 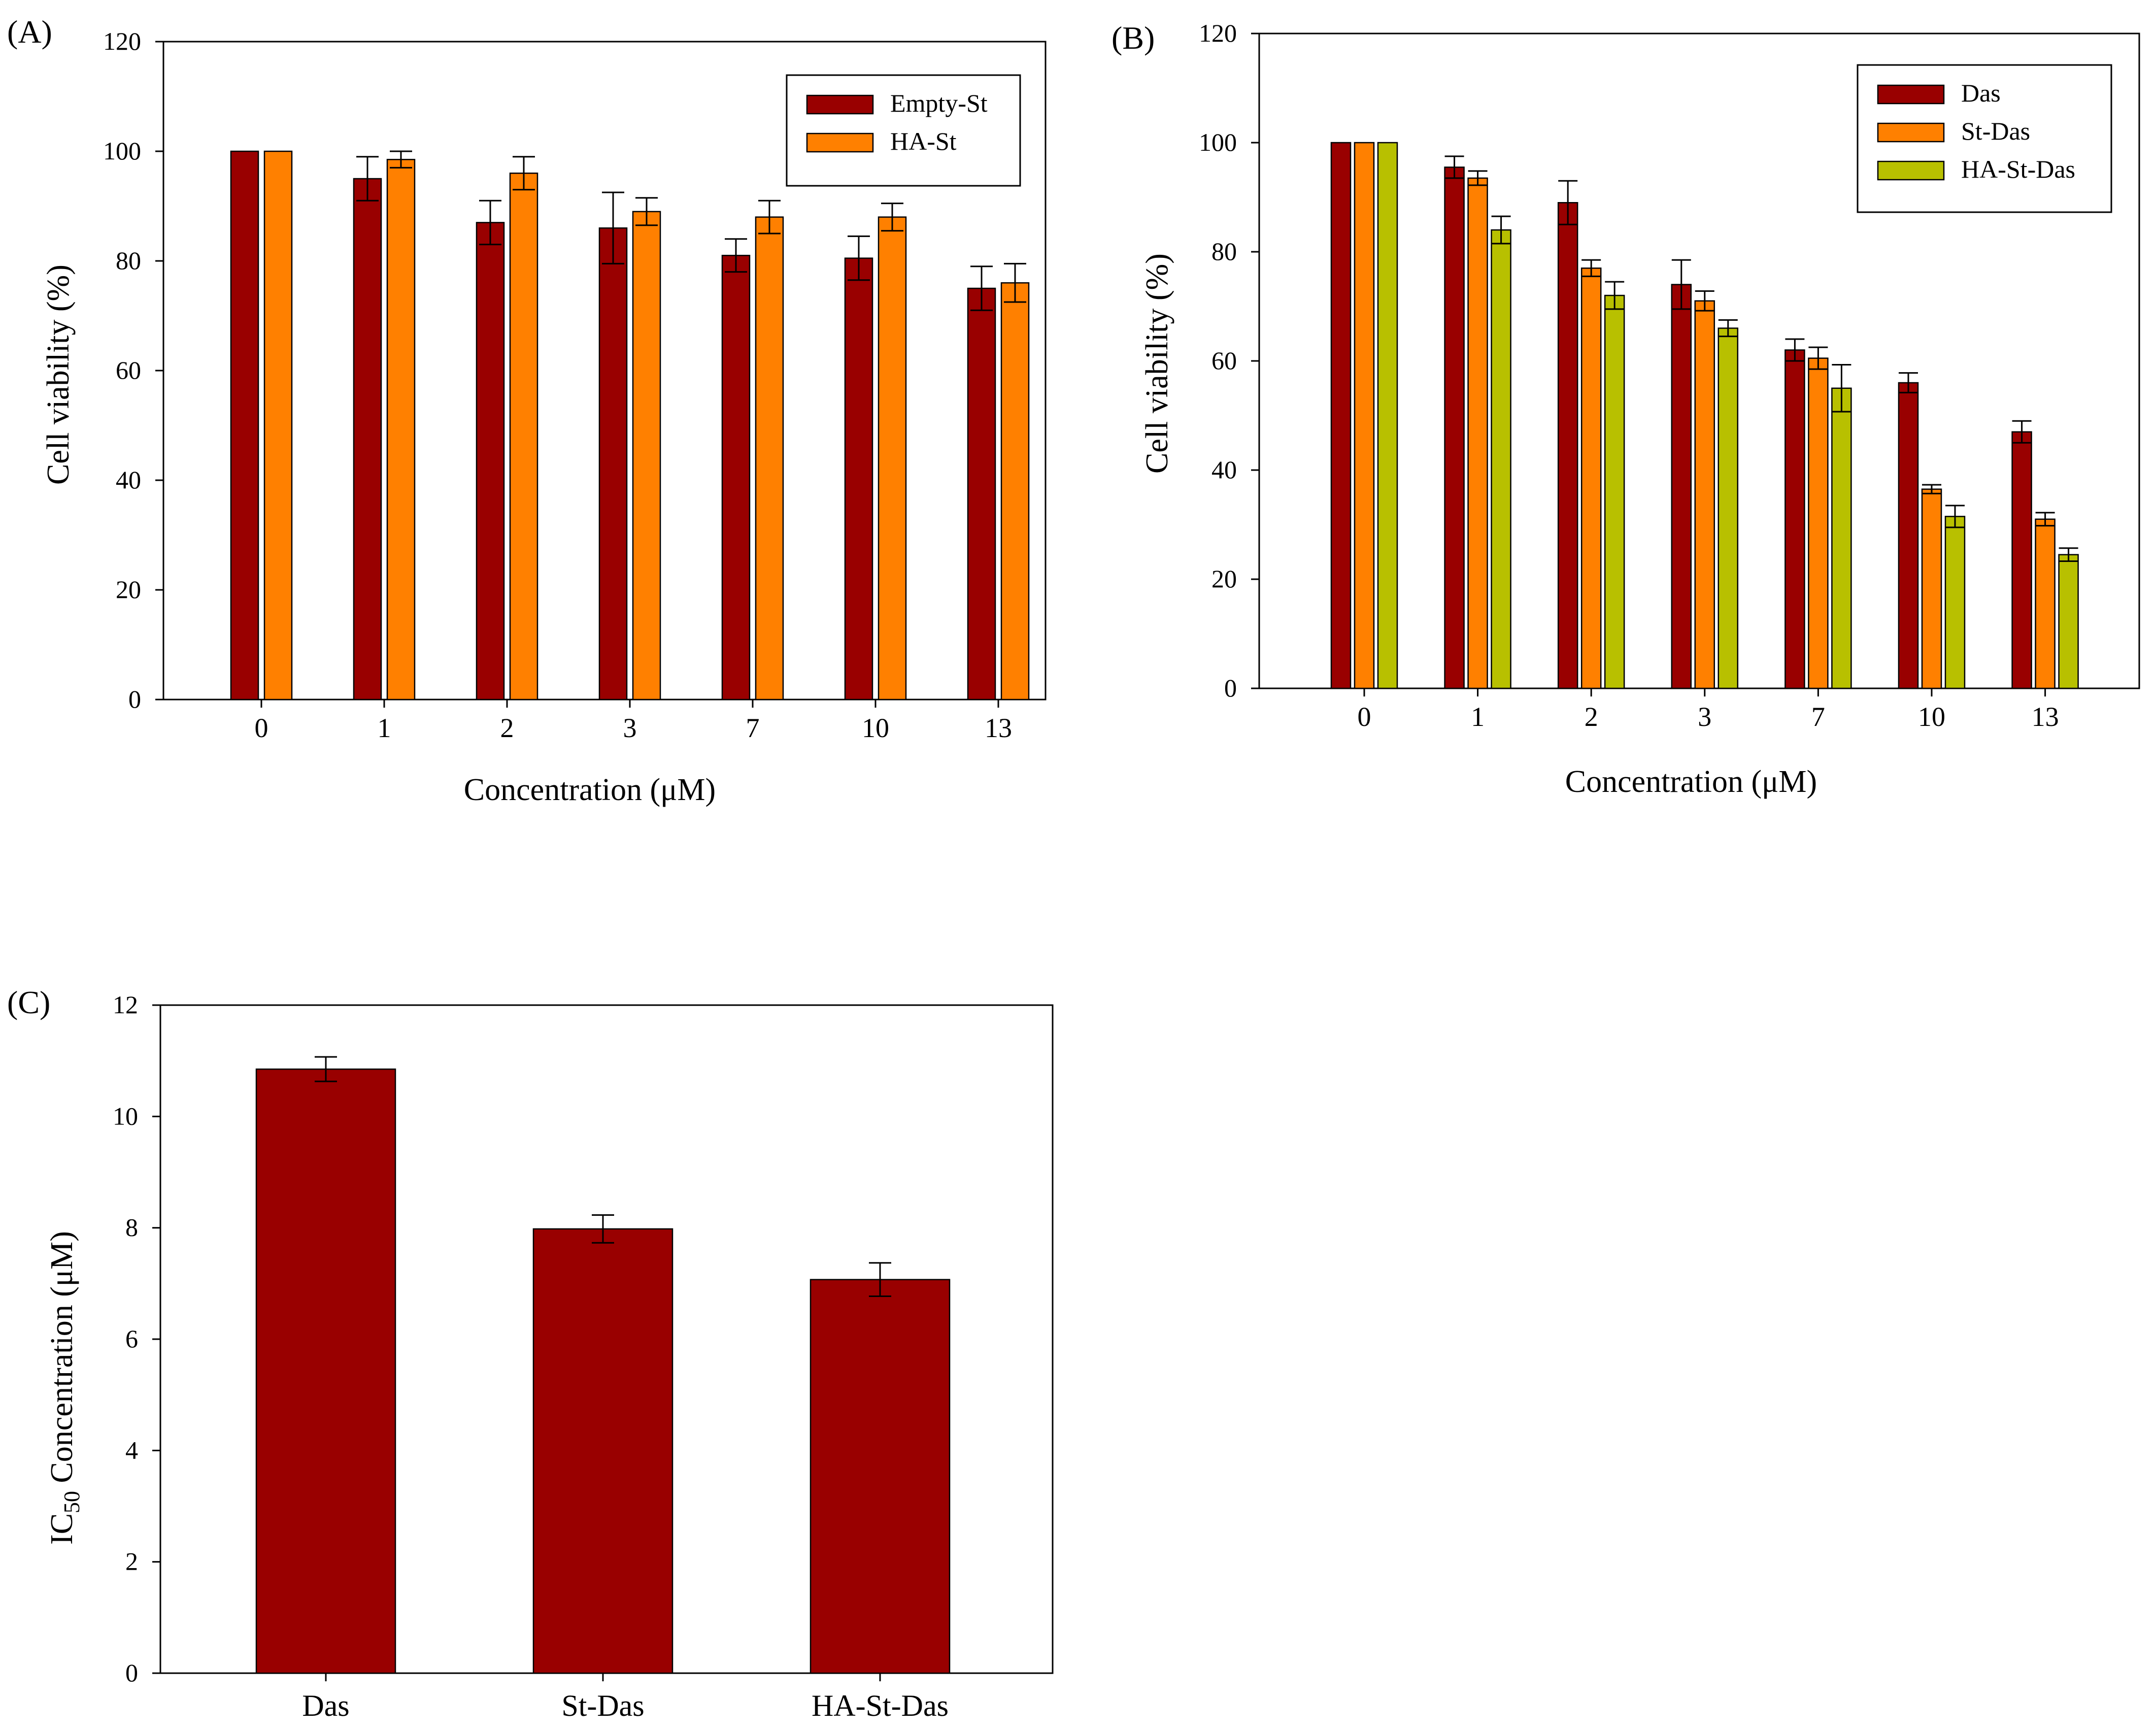 I want to click on panel-b-x-tick-label: 2, so click(x=1591, y=717).